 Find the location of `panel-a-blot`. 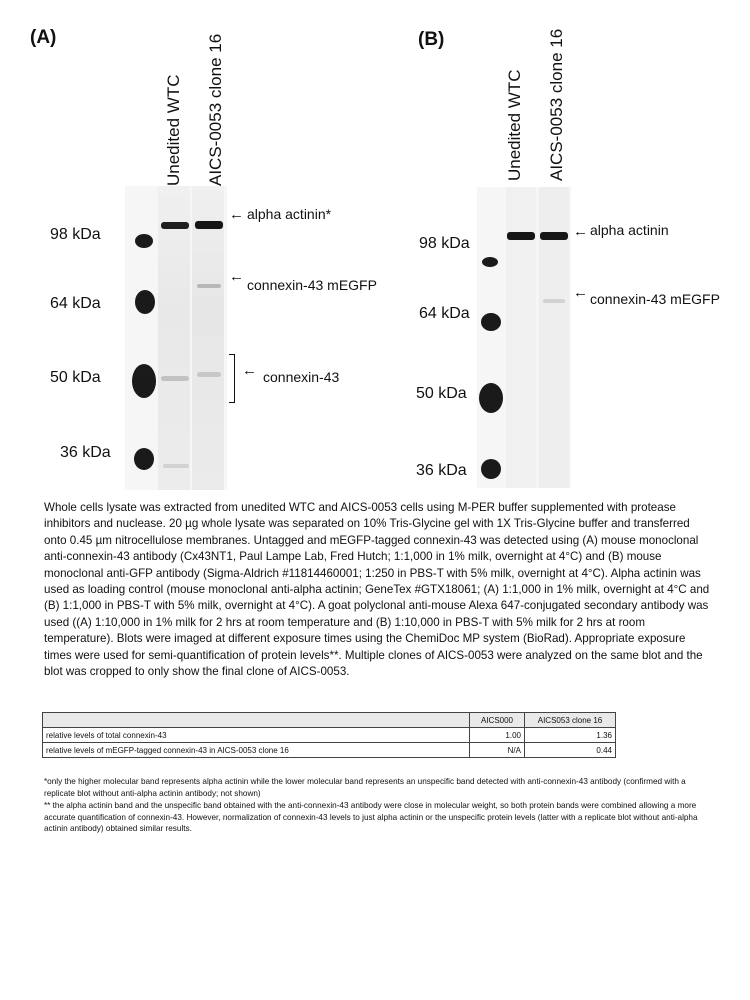

panel-a-blot is located at coordinates (176, 338).